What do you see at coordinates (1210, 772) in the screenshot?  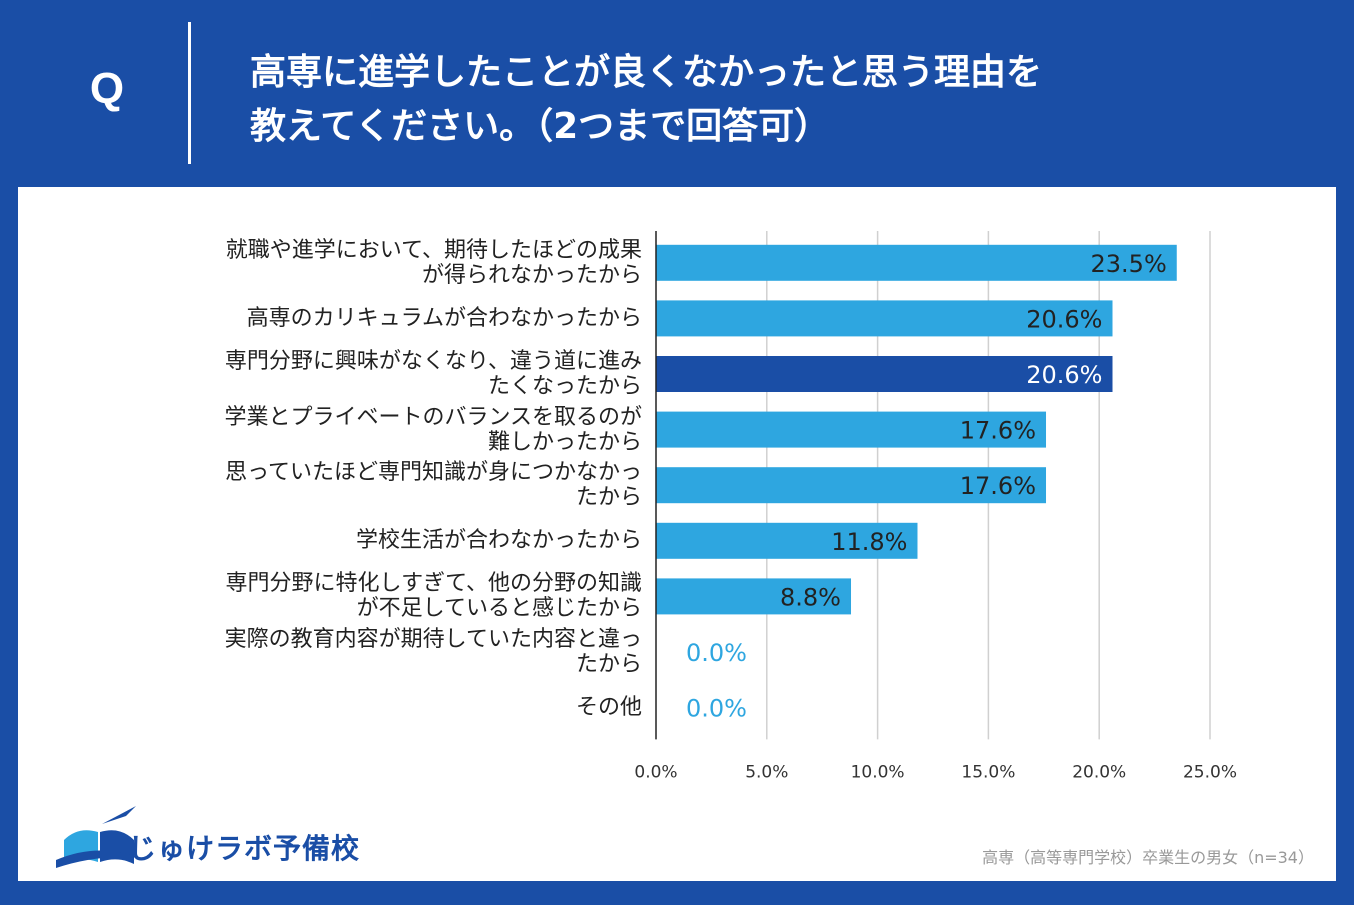 I see `x-tick-label: 25.0%` at bounding box center [1210, 772].